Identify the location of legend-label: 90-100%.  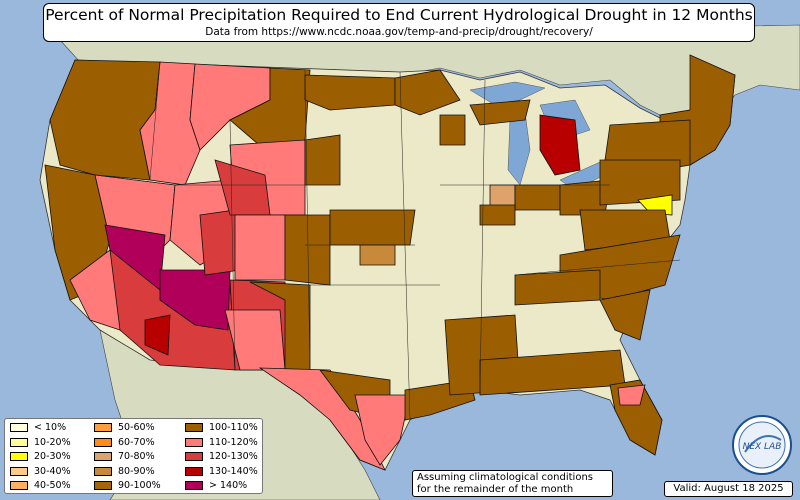
(139, 485).